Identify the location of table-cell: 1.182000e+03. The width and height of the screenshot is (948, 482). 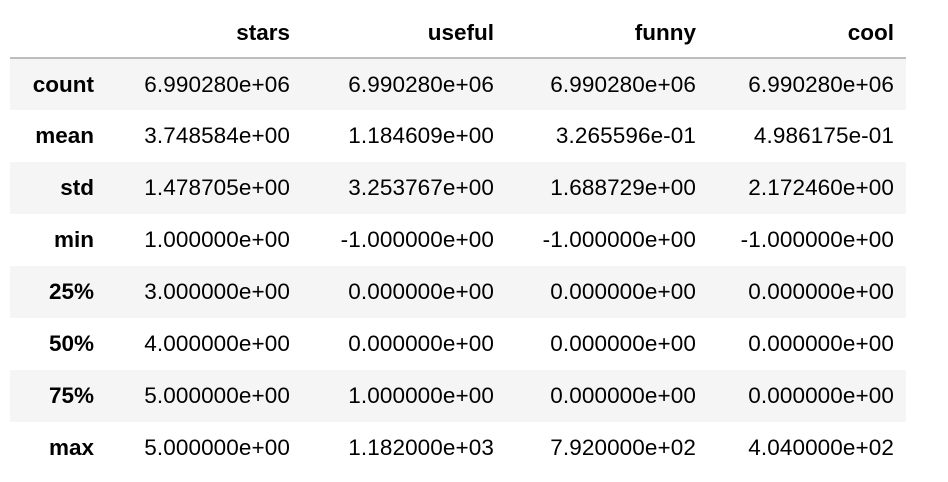
(421, 447).